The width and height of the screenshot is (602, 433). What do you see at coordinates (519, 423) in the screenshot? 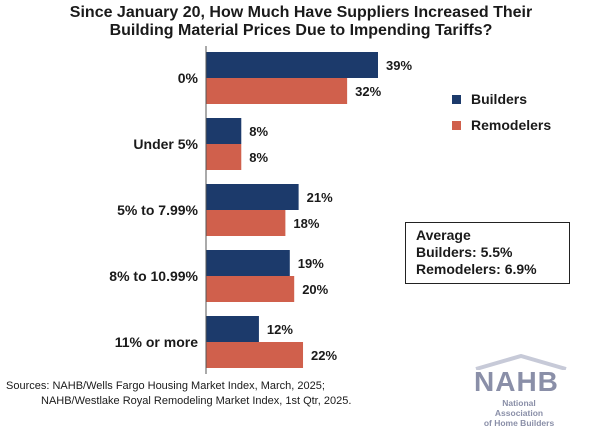
I see `logo-subtitle-line2: of Home Builders` at bounding box center [519, 423].